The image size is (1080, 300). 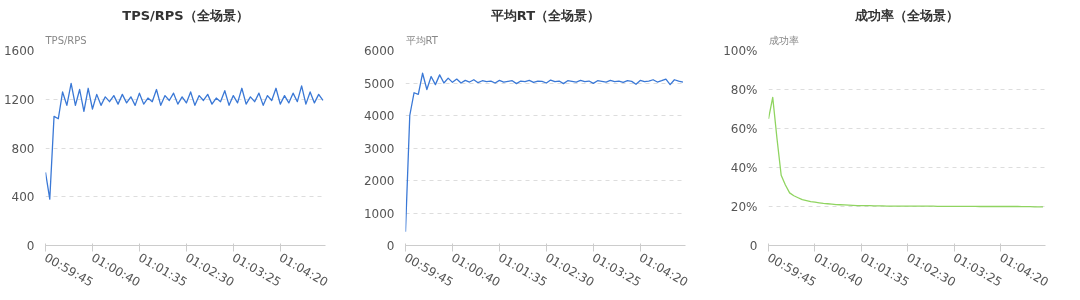 What do you see at coordinates (422, 40) in the screenshot?
I see `y-axis-title: 平均RT` at bounding box center [422, 40].